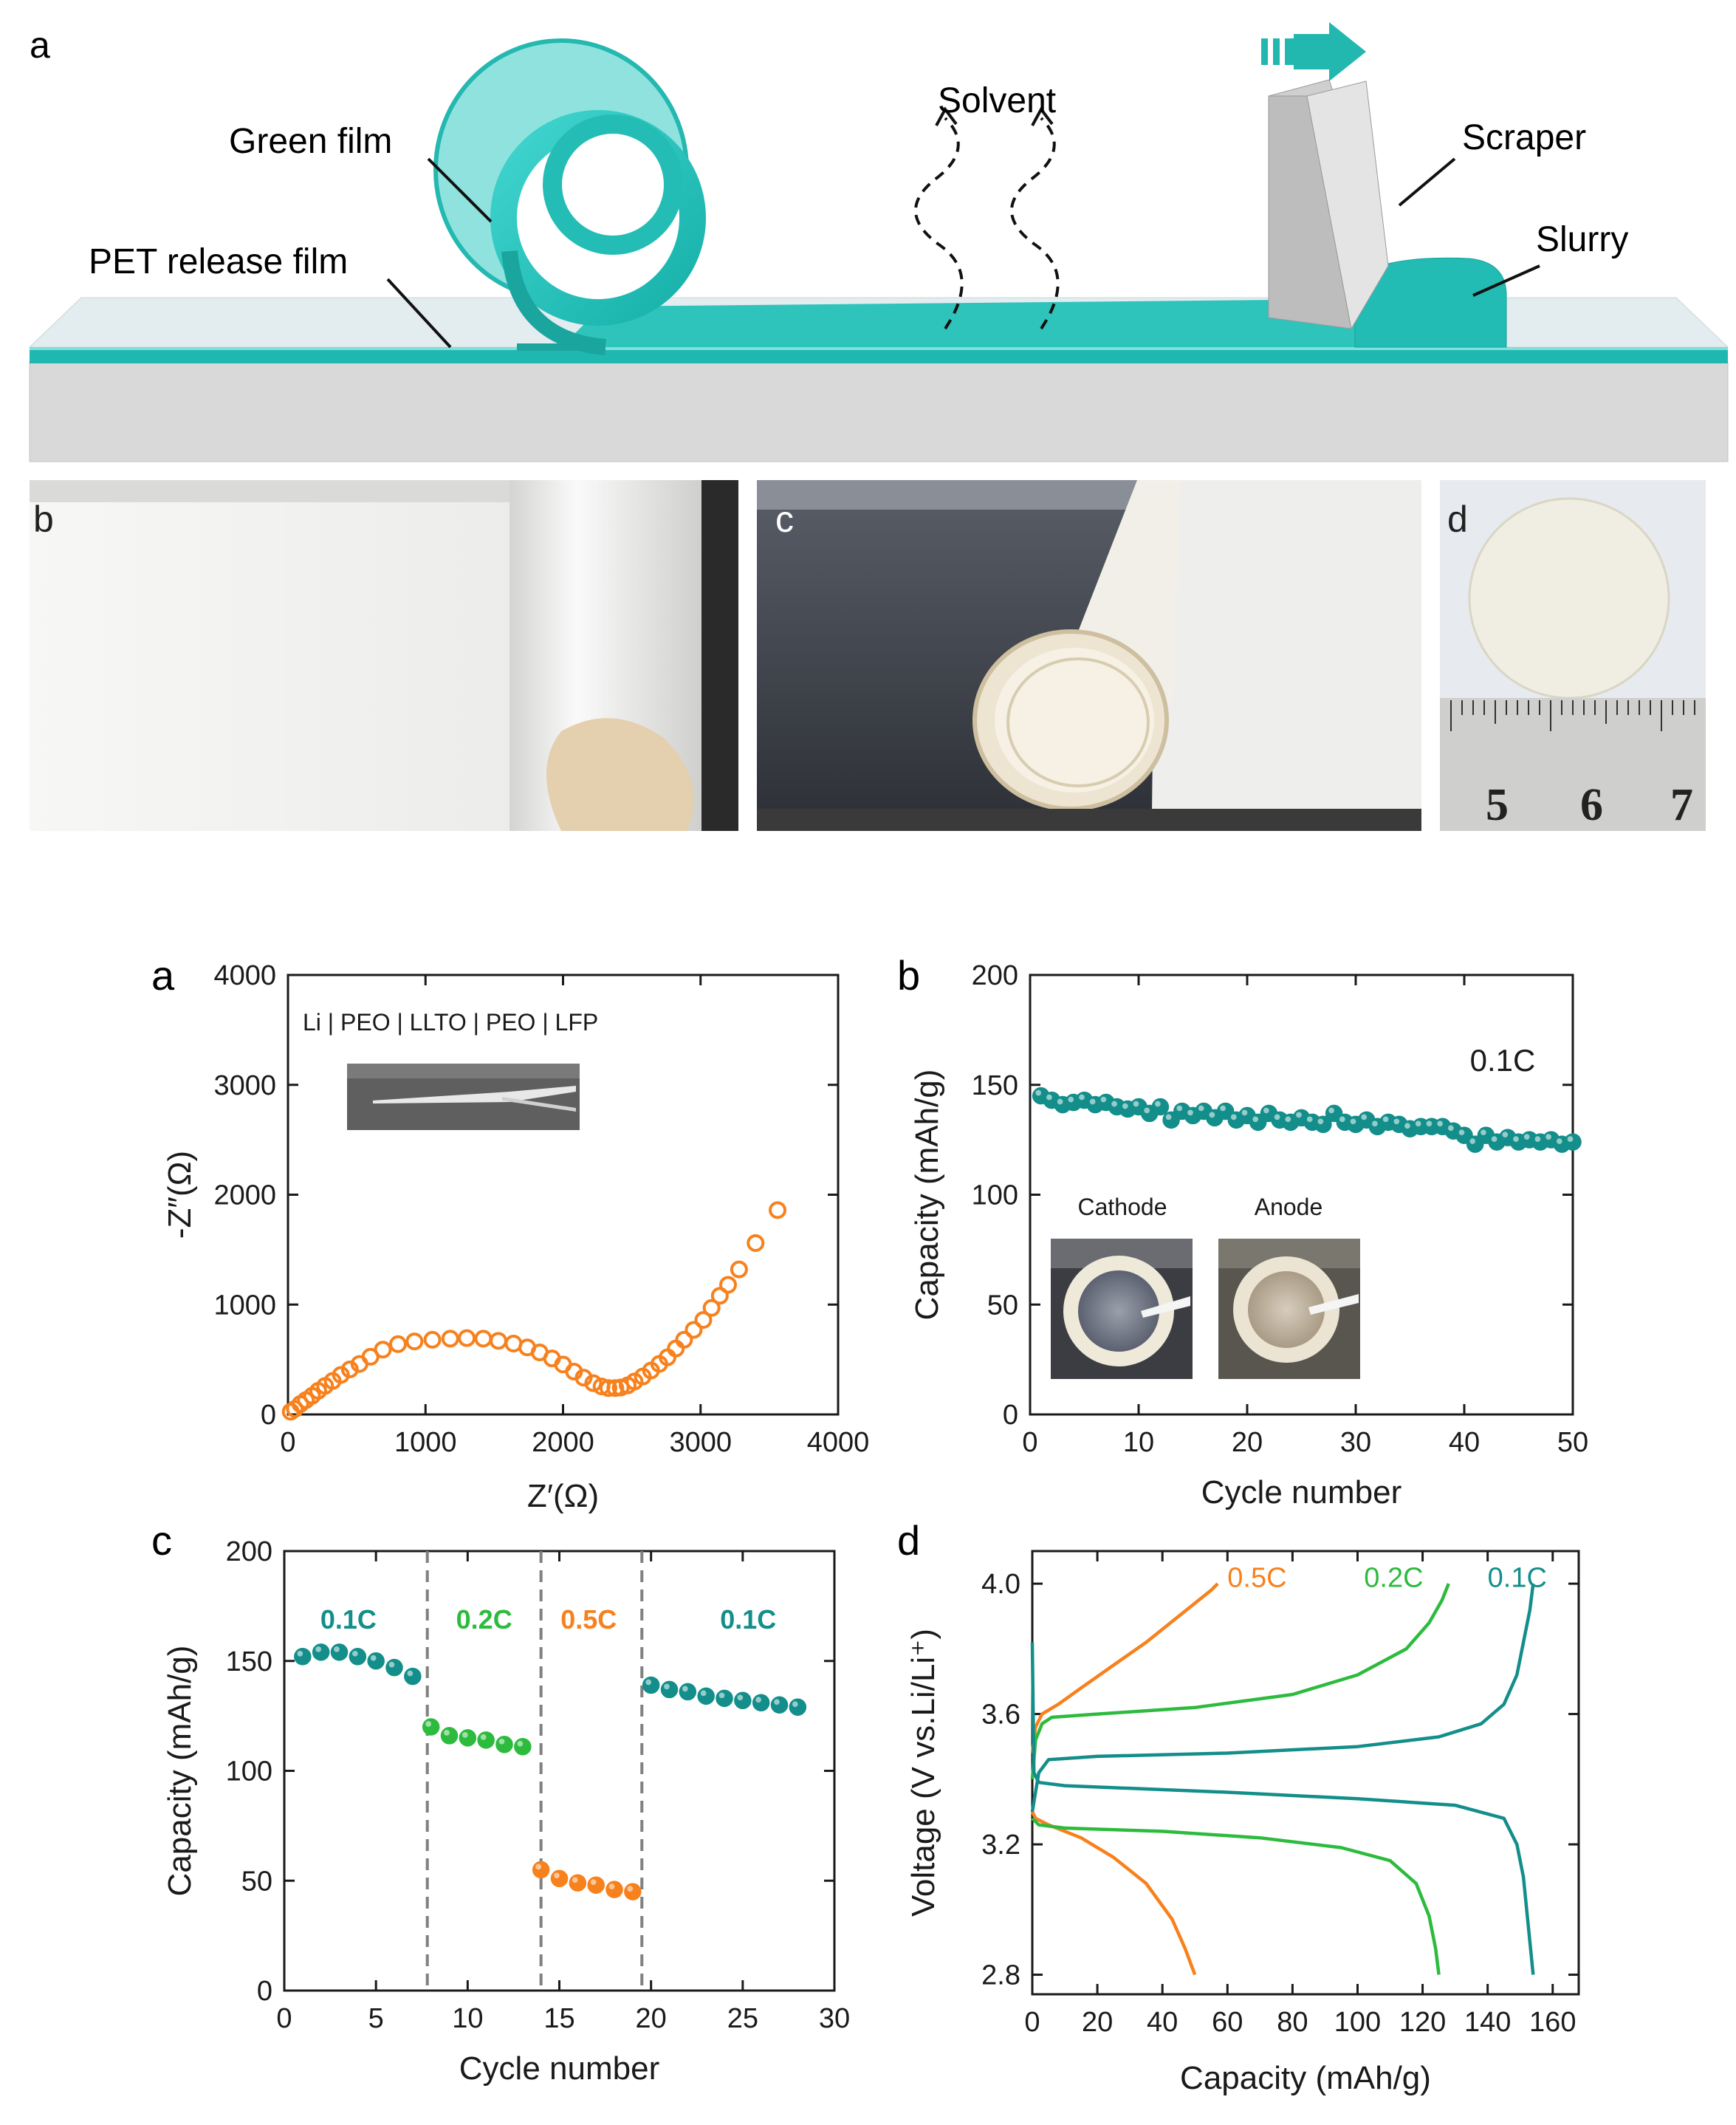 The width and height of the screenshot is (1736, 2125). What do you see at coordinates (1464, 1442) in the screenshot?
I see `chart-b-x-tick-label: 40` at bounding box center [1464, 1442].